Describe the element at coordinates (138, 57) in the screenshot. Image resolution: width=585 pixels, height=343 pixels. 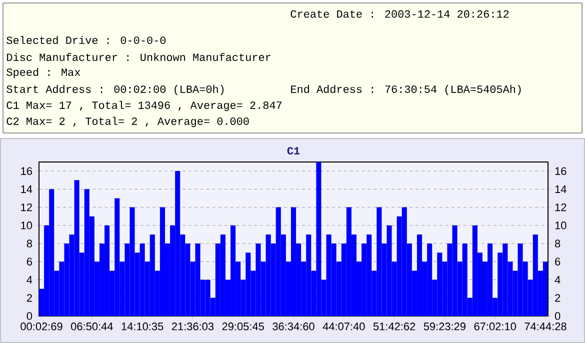
I see `text: Disc Manufacturer : Unknown Manufacturer` at that location.